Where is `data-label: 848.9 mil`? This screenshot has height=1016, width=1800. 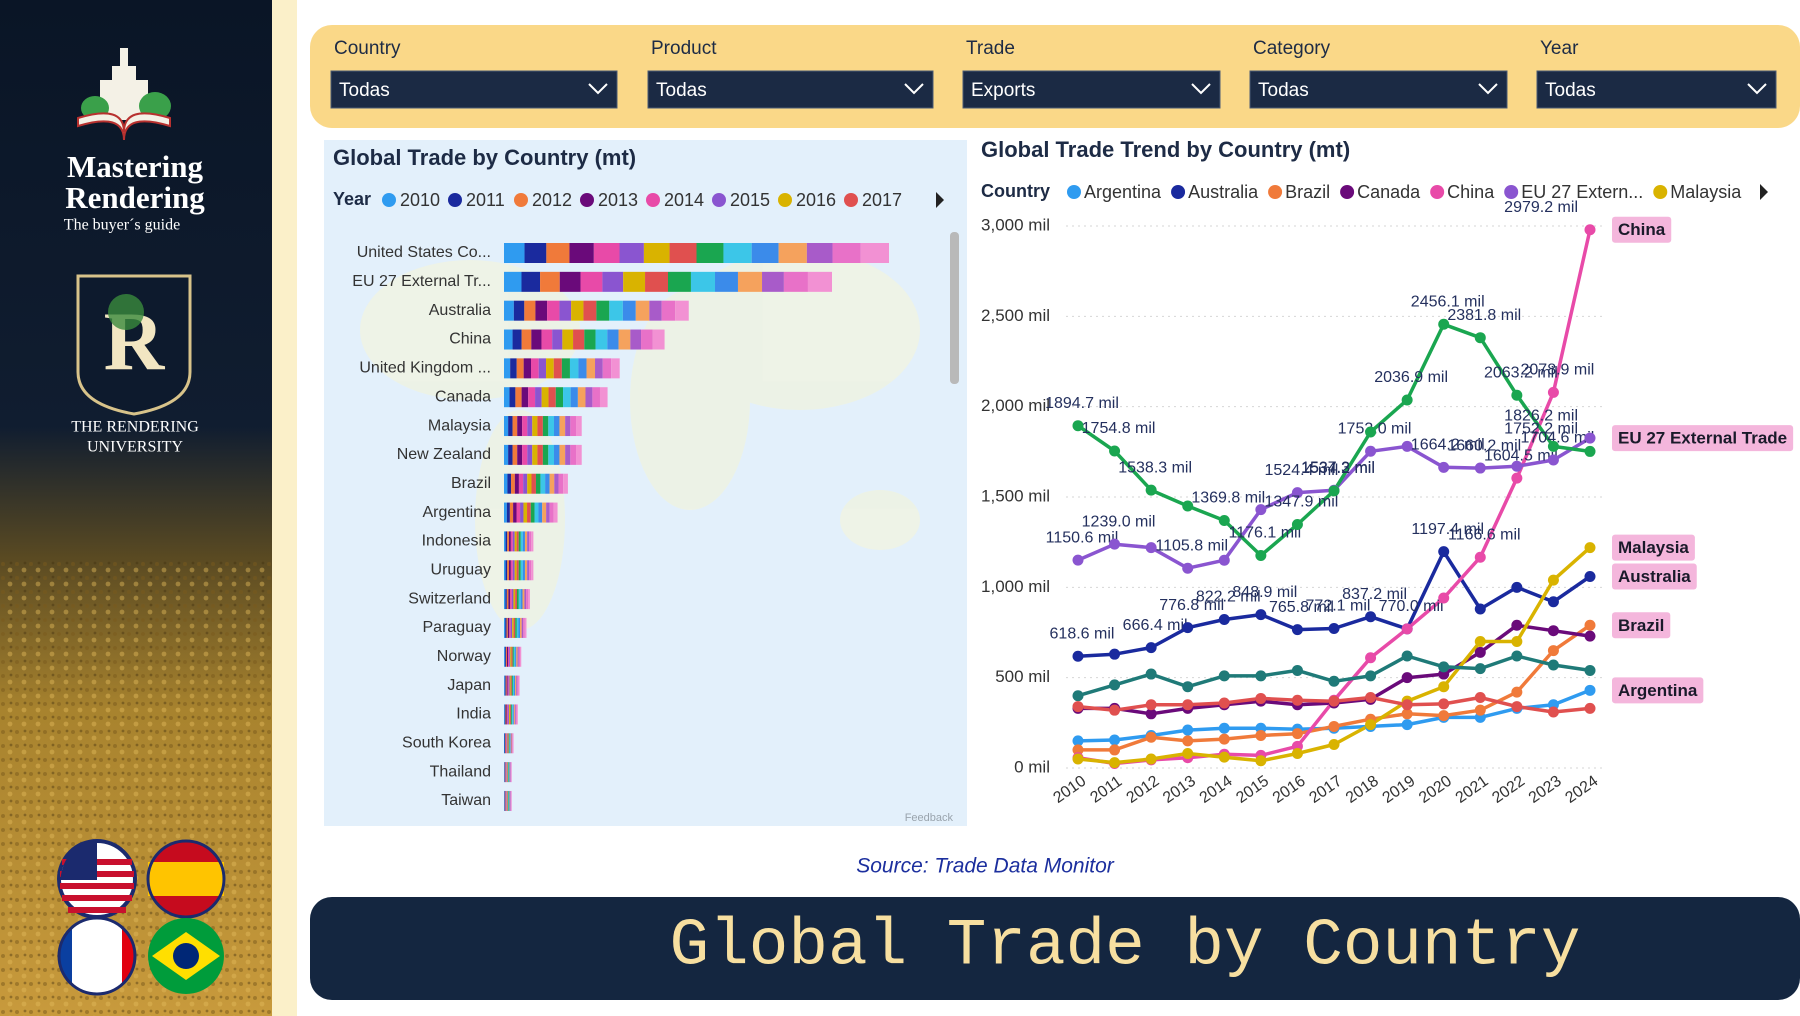 data-label: 848.9 mil is located at coordinates (1264, 592).